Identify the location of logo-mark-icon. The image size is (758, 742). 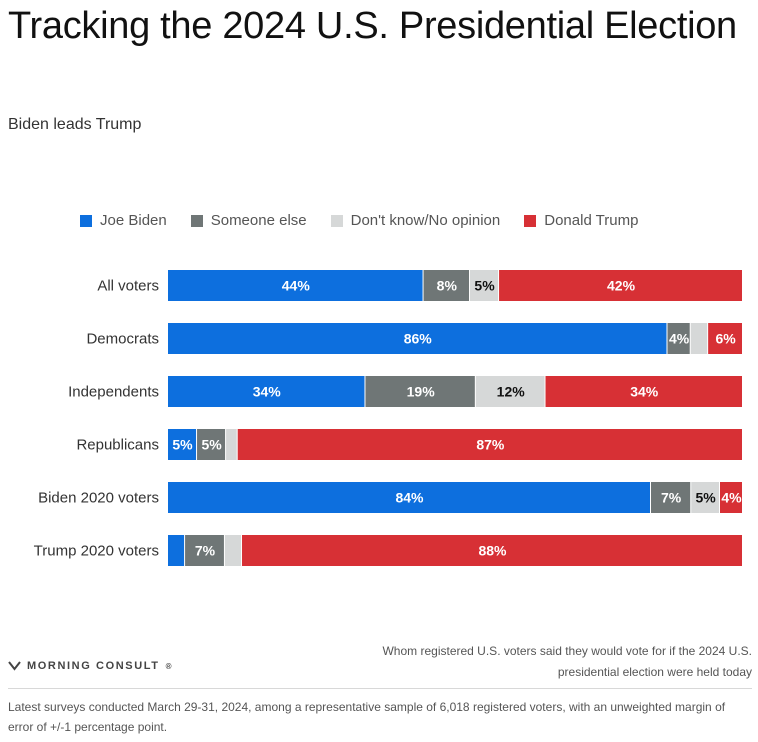
(14, 666).